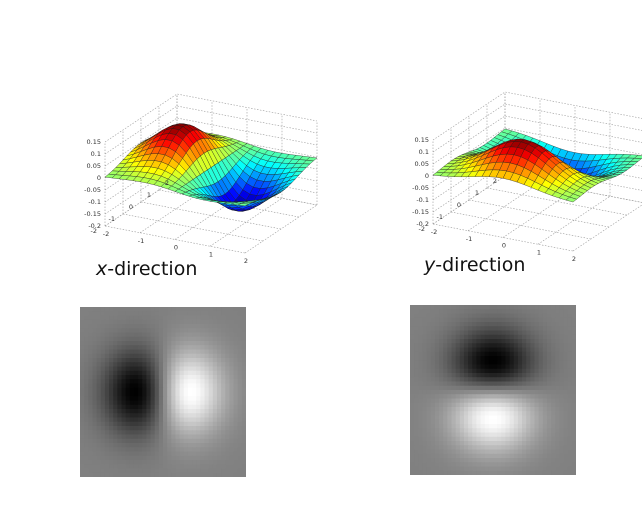  I want to click on caption-x-rest: -direction, so click(152, 269).